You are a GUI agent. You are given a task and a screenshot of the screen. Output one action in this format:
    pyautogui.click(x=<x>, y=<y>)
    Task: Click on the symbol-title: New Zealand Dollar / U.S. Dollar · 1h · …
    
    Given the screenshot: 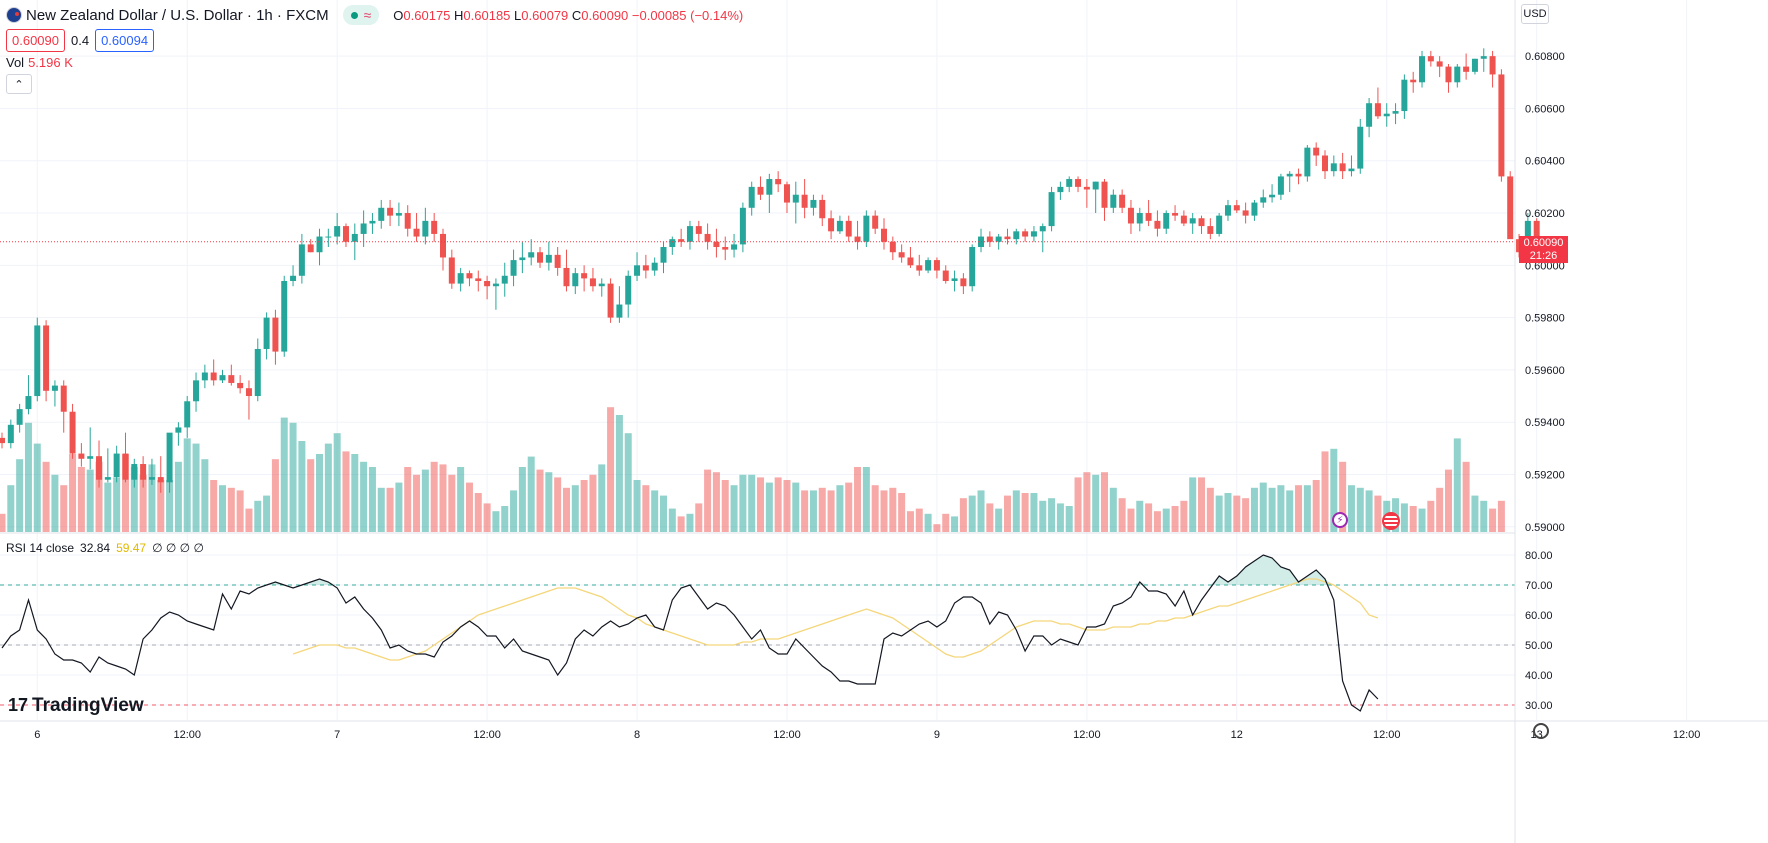 What is the action you would take?
    pyautogui.click(x=177, y=15)
    